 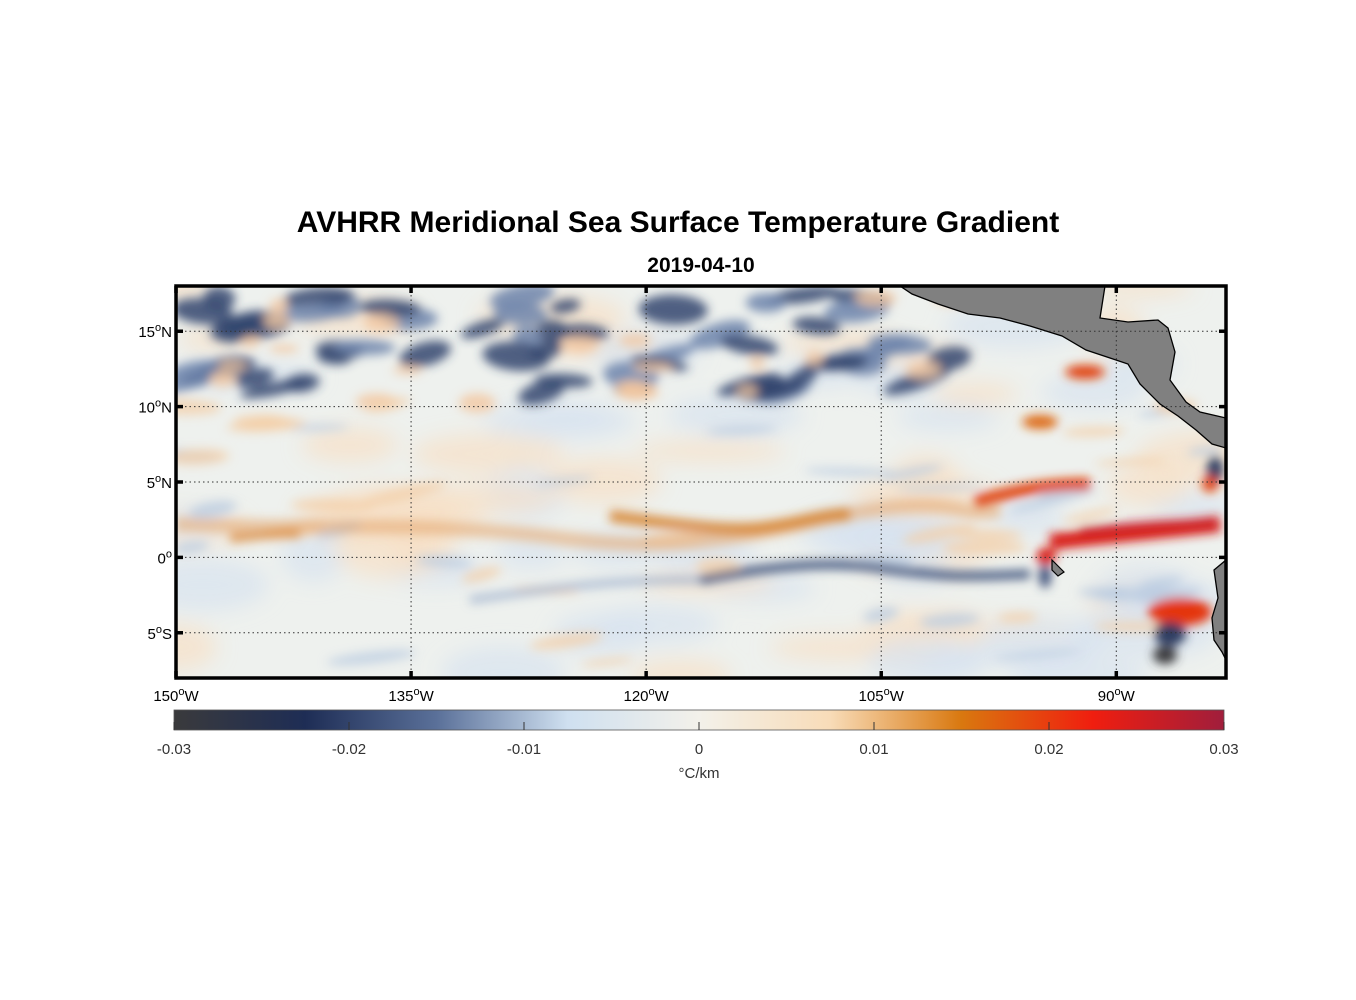 I want to click on colorbar-tick-label: 0.02, so click(x=1048, y=749).